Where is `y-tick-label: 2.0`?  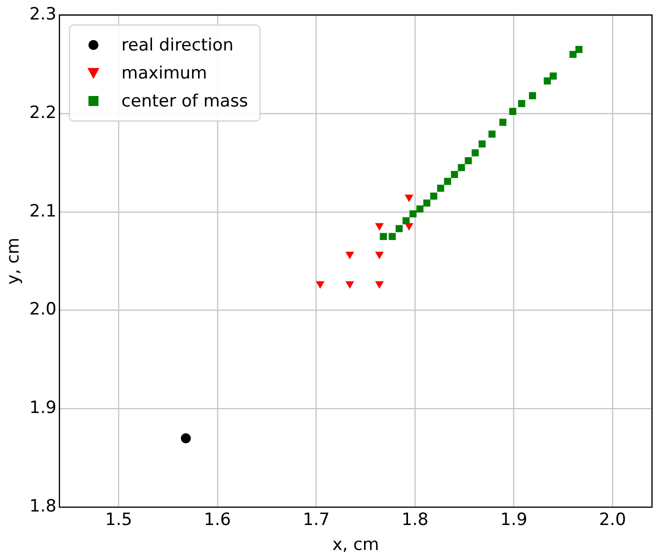 y-tick-label: 2.0 is located at coordinates (42, 310).